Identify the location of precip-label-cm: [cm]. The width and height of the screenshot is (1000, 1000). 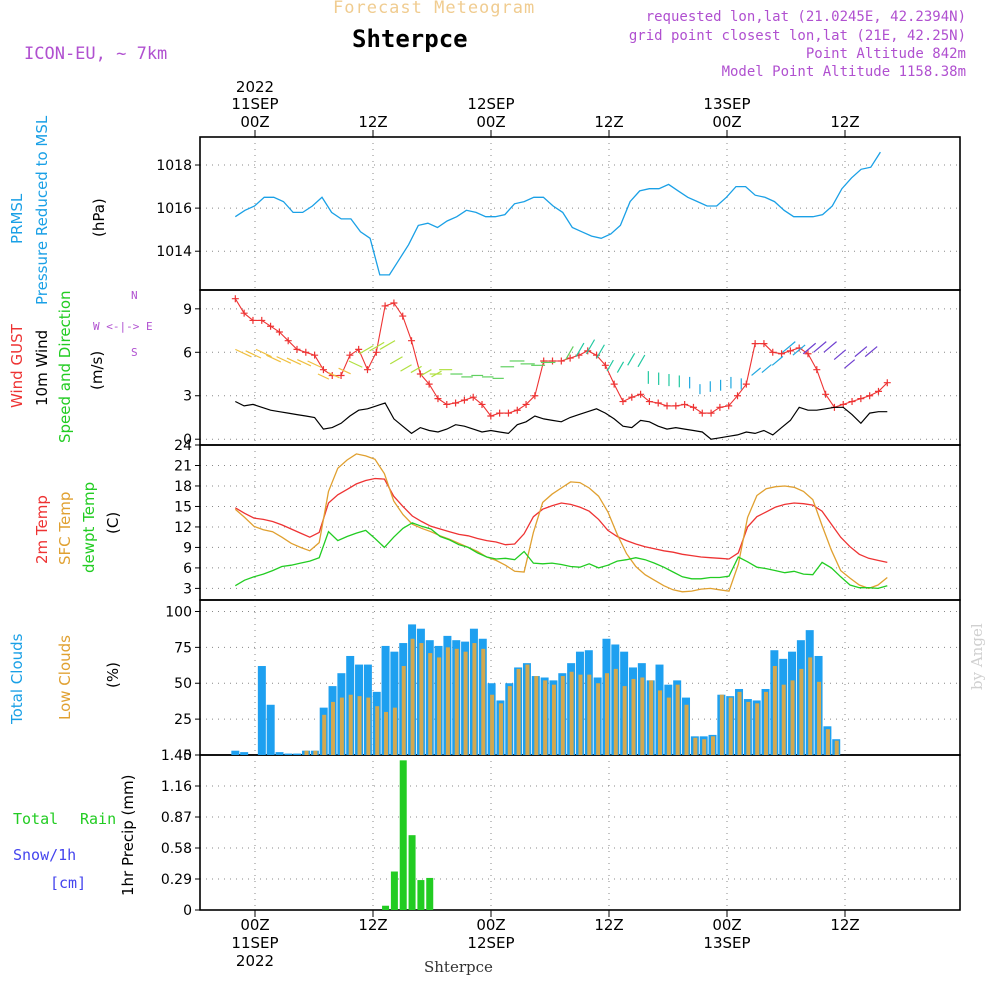
(68, 883).